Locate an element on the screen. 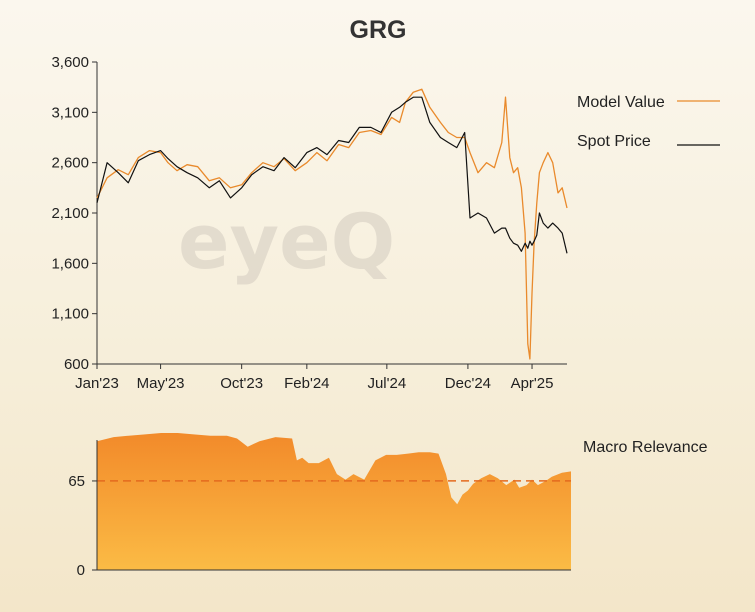 The width and height of the screenshot is (755, 612). y-tick-label: 2,100 is located at coordinates (70, 213).